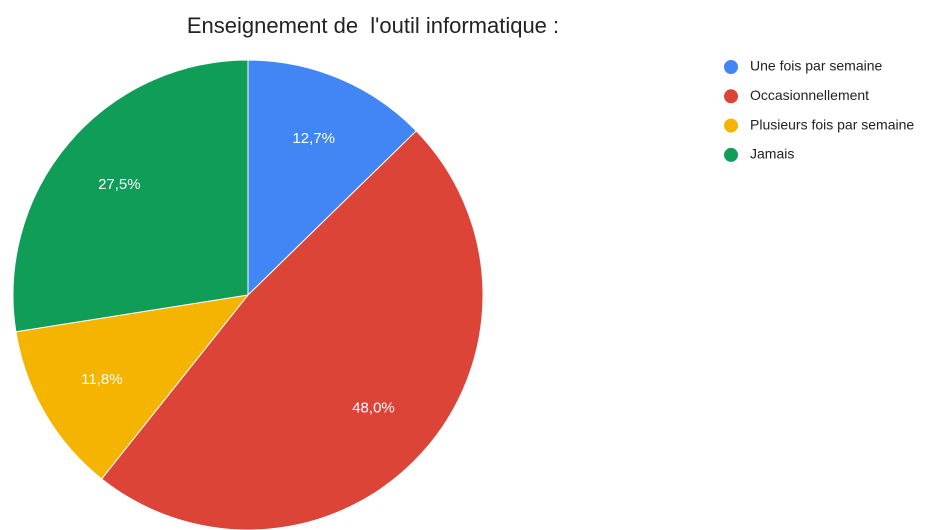 The image size is (948, 530). Describe the element at coordinates (373, 25) in the screenshot. I see `chart-title: Enseignement de l'outil informatique :` at that location.